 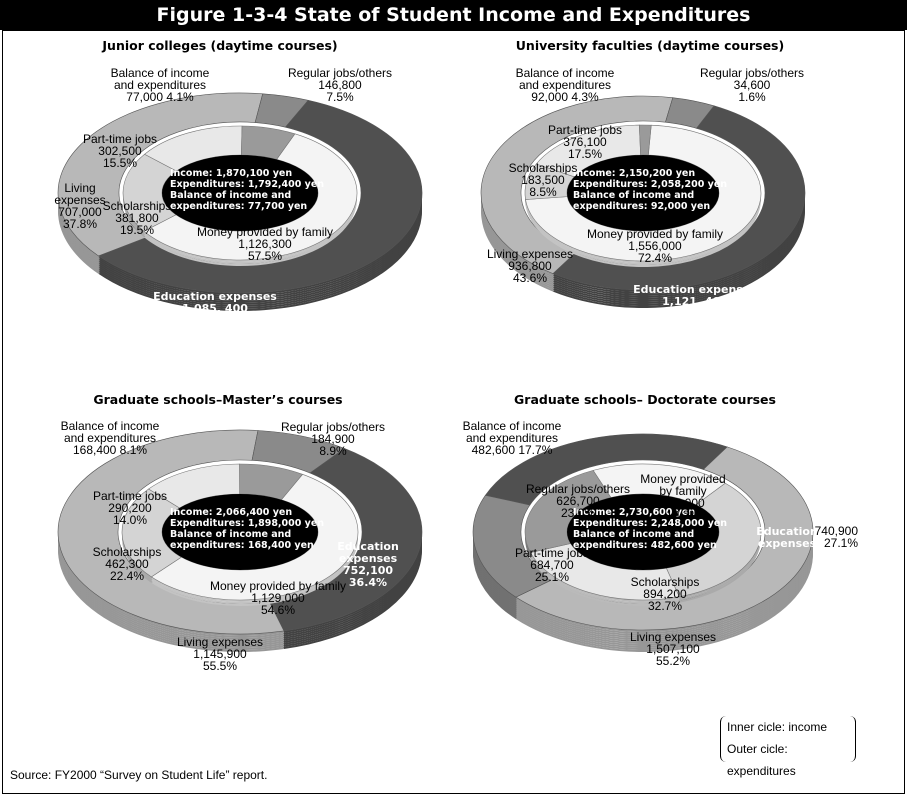 I want to click on label-value: 290,200, so click(x=130, y=508).